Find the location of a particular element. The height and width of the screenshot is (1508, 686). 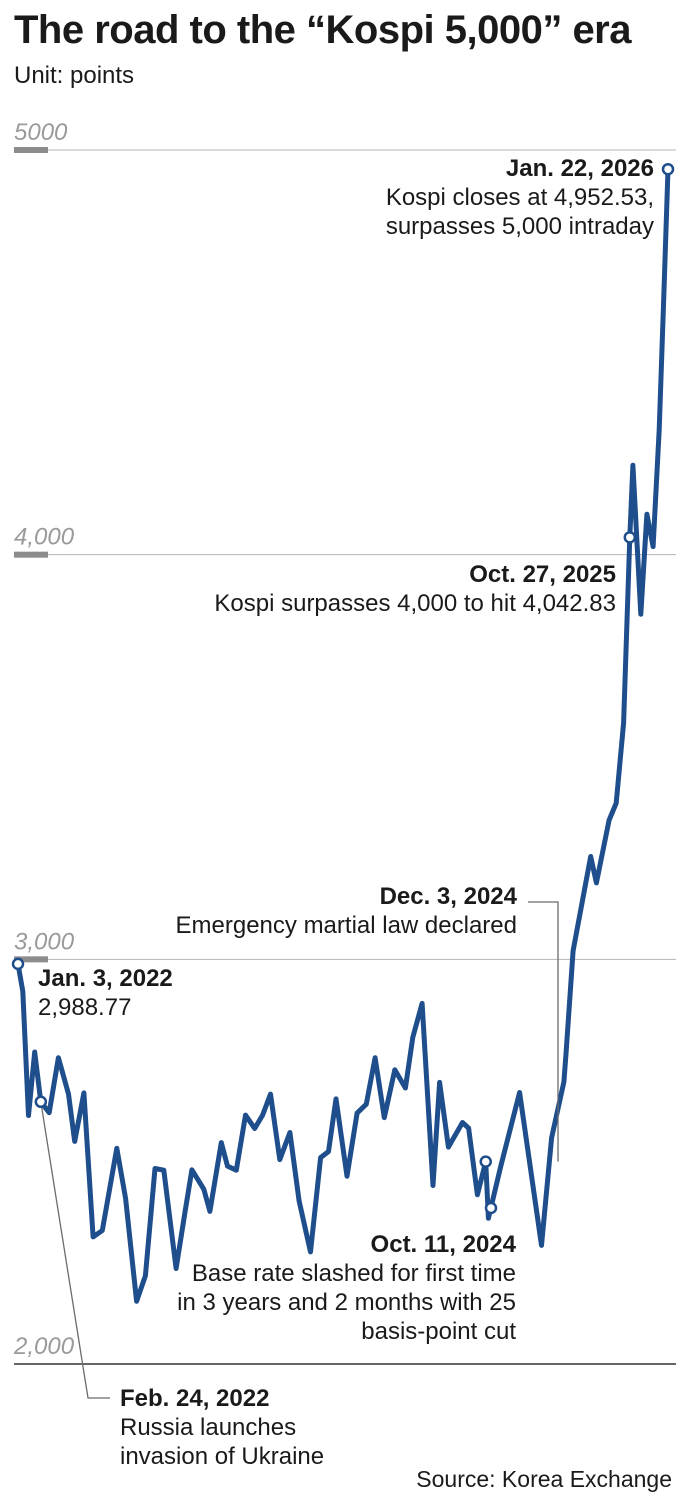

annotation-leader-feb-2022 is located at coordinates (75, 1250).